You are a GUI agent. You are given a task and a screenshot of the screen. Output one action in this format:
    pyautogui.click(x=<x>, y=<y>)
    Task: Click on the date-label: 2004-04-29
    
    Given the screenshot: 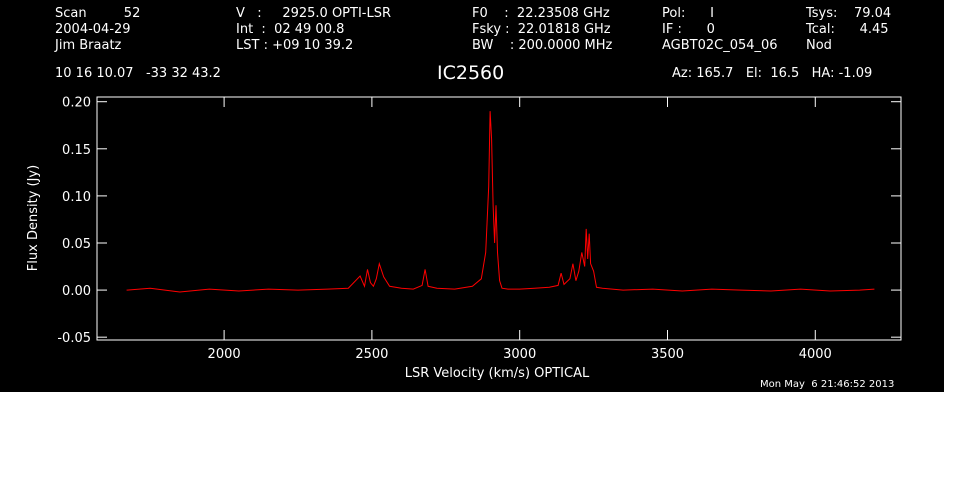 What is the action you would take?
    pyautogui.click(x=93, y=29)
    